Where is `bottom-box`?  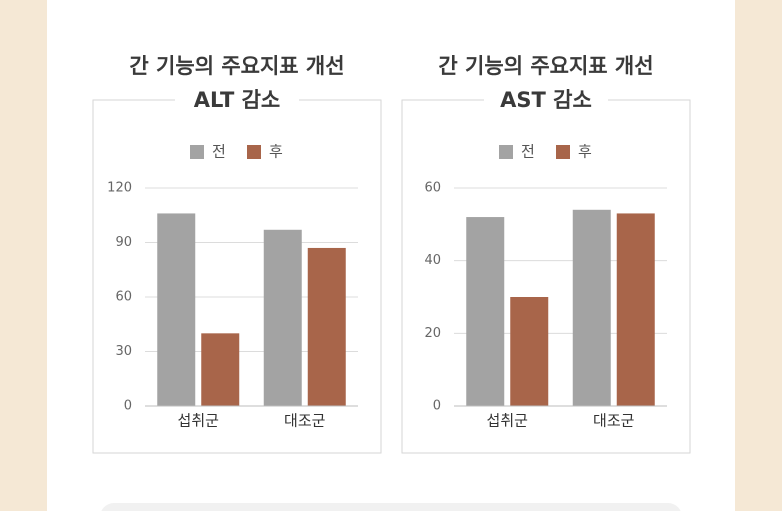
bottom-box is located at coordinates (391, 509).